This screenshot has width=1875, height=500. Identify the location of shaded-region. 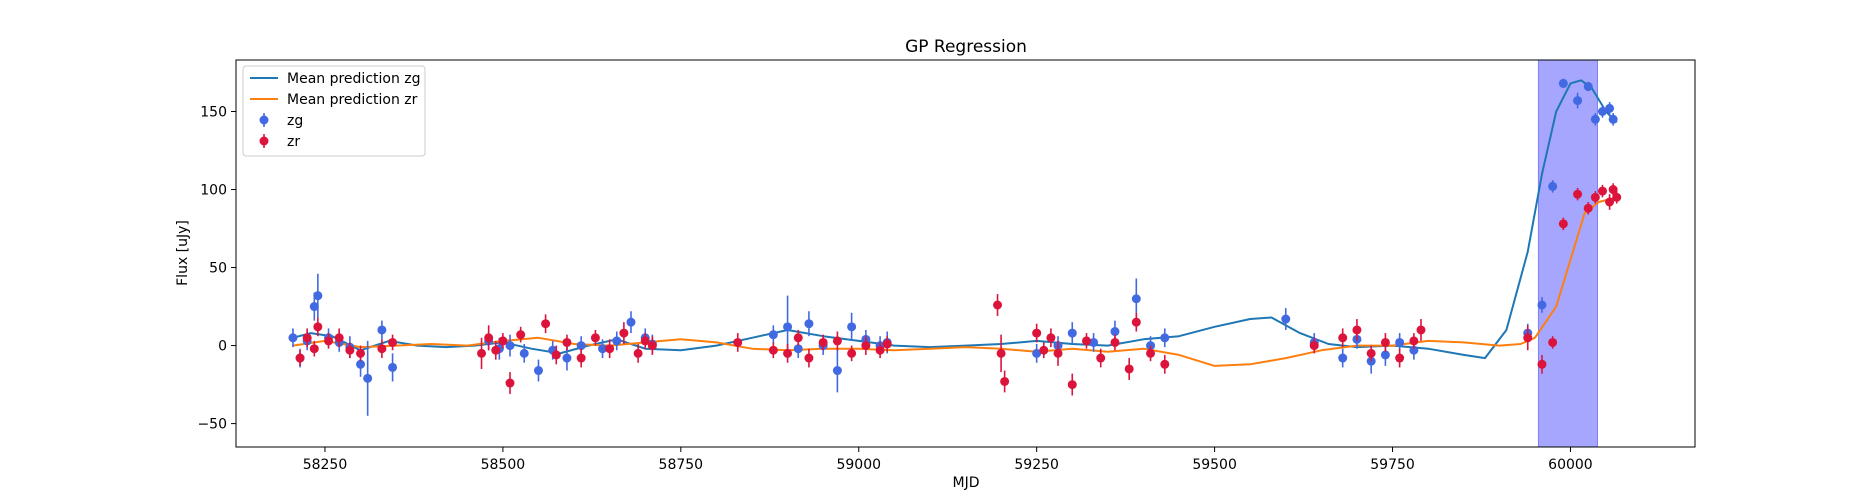
(1567, 253).